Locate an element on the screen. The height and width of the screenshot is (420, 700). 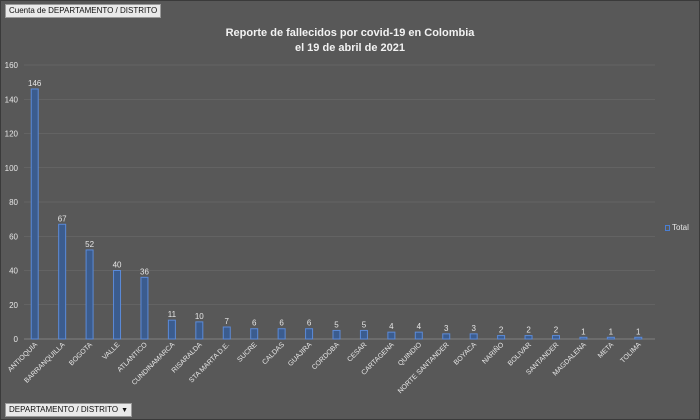
x-tick-label: NORTE SANTANDER is located at coordinates (424, 368).